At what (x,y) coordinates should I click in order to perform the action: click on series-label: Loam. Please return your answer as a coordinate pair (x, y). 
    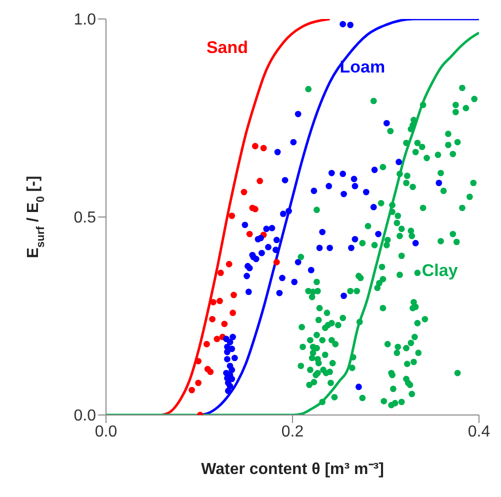
    Looking at the image, I should click on (363, 67).